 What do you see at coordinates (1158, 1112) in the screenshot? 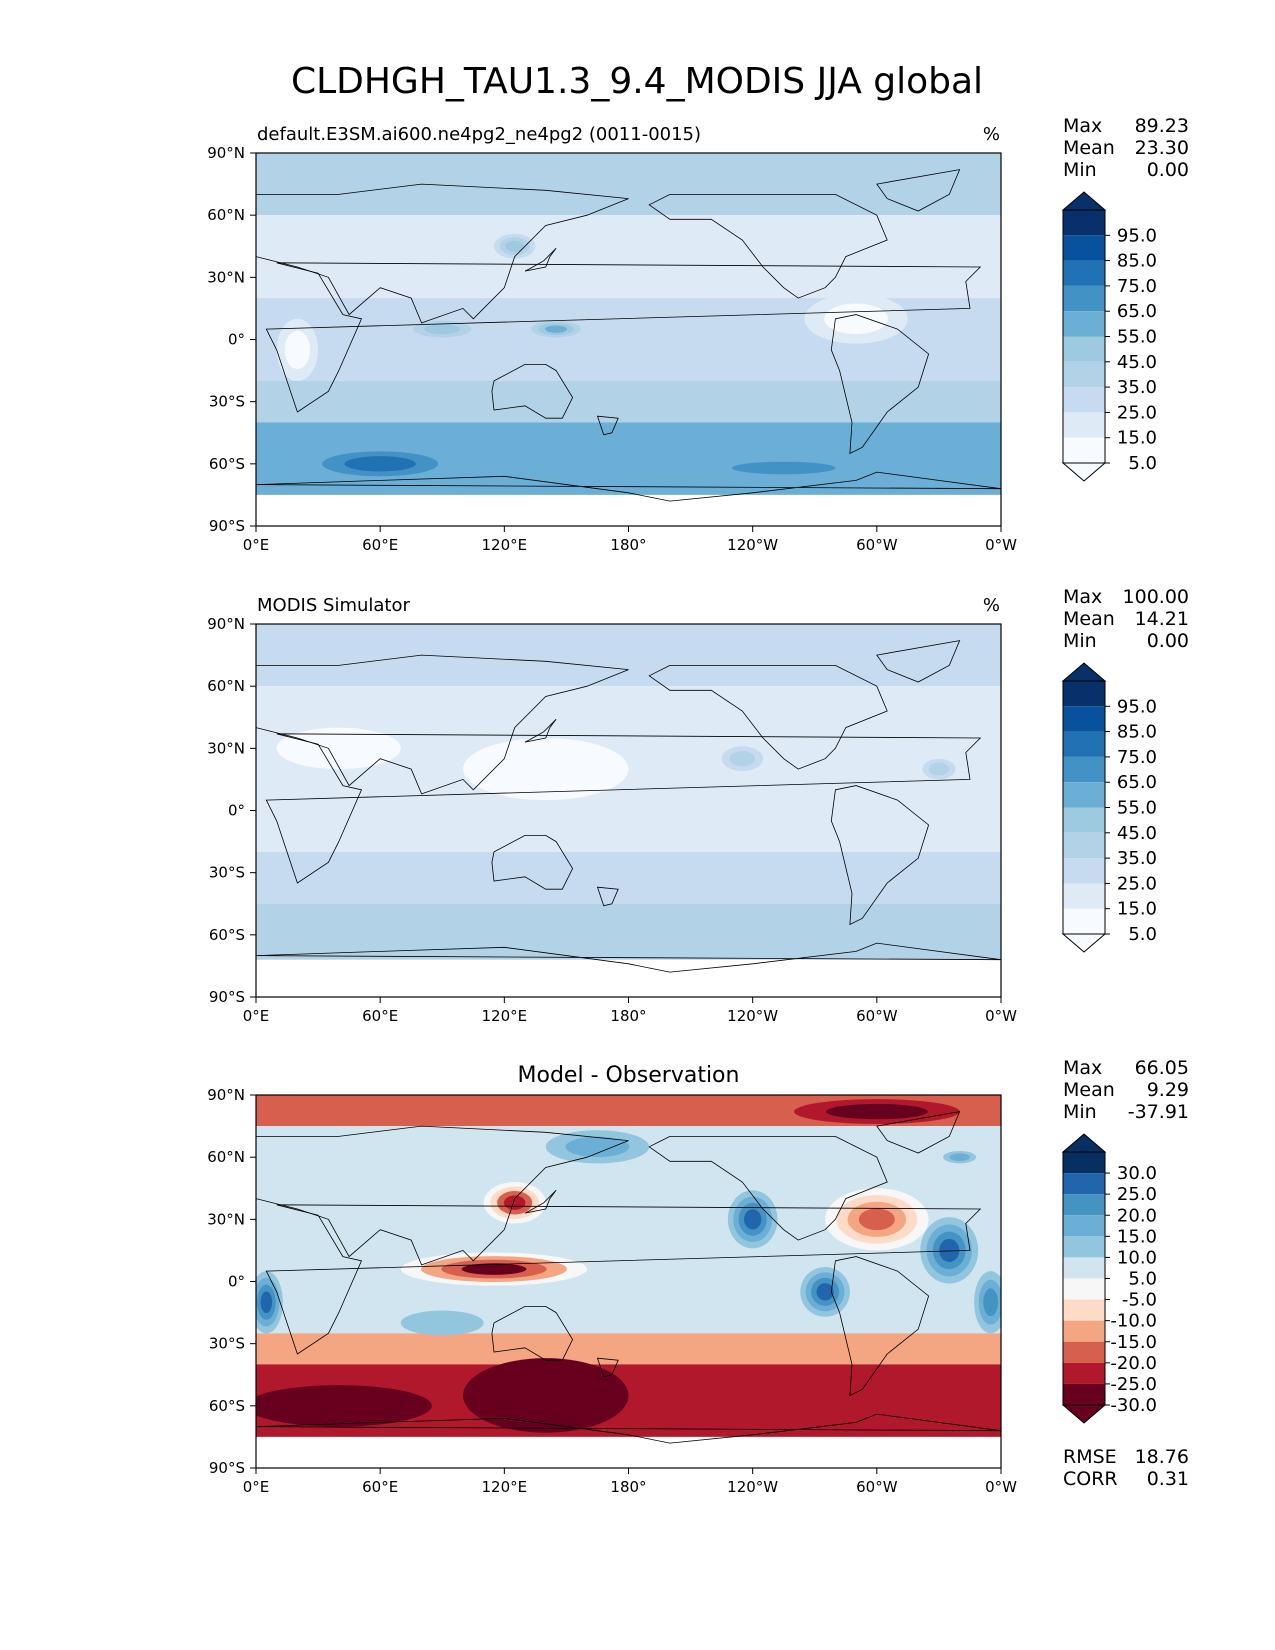
I see `stat-value: -37.91` at bounding box center [1158, 1112].